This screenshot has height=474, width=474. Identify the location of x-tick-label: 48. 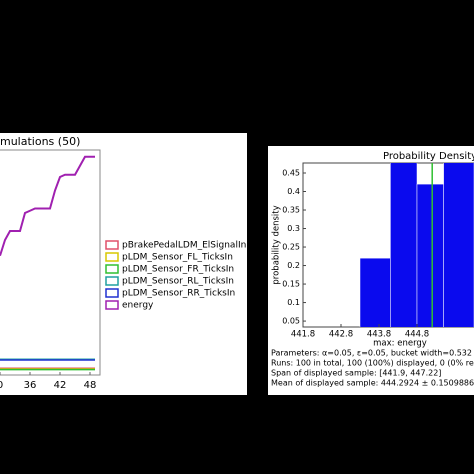
(90, 385).